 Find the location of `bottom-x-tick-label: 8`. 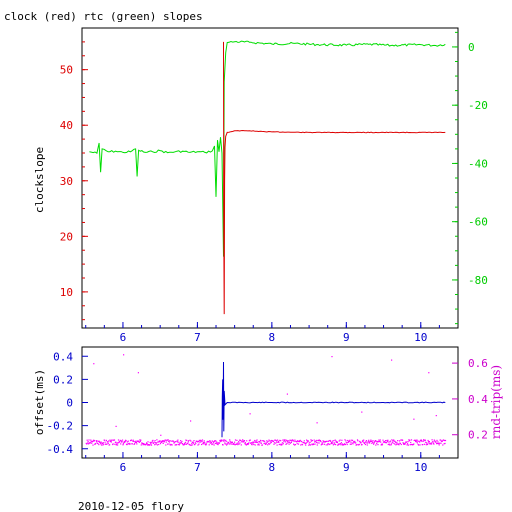

bottom-x-tick-label: 8 is located at coordinates (272, 467).